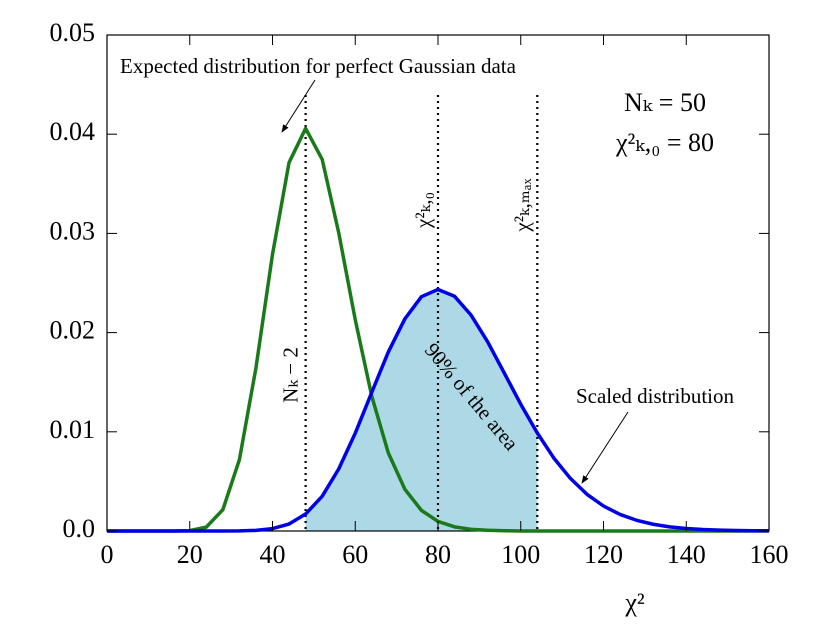  Describe the element at coordinates (769, 554) in the screenshot. I see `x-tick-label: 160` at that location.